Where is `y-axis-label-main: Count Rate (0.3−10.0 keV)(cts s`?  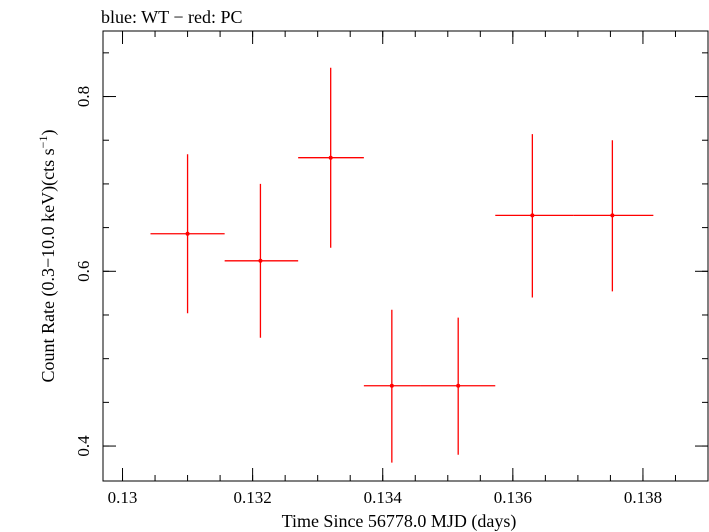 y-axis-label-main: Count Rate (0.3−10.0 keV)(cts s is located at coordinates (48, 265).